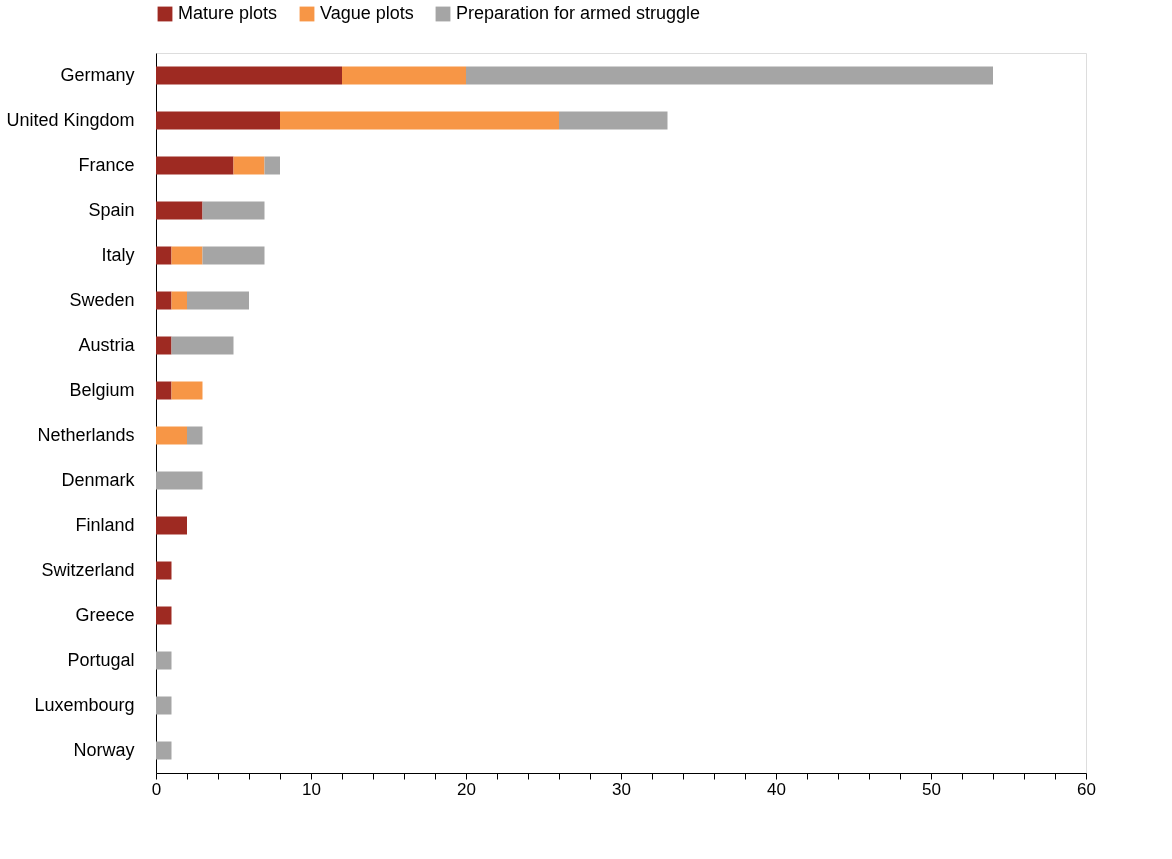  What do you see at coordinates (102, 389) in the screenshot?
I see `y-tick-label: Belgium` at bounding box center [102, 389].